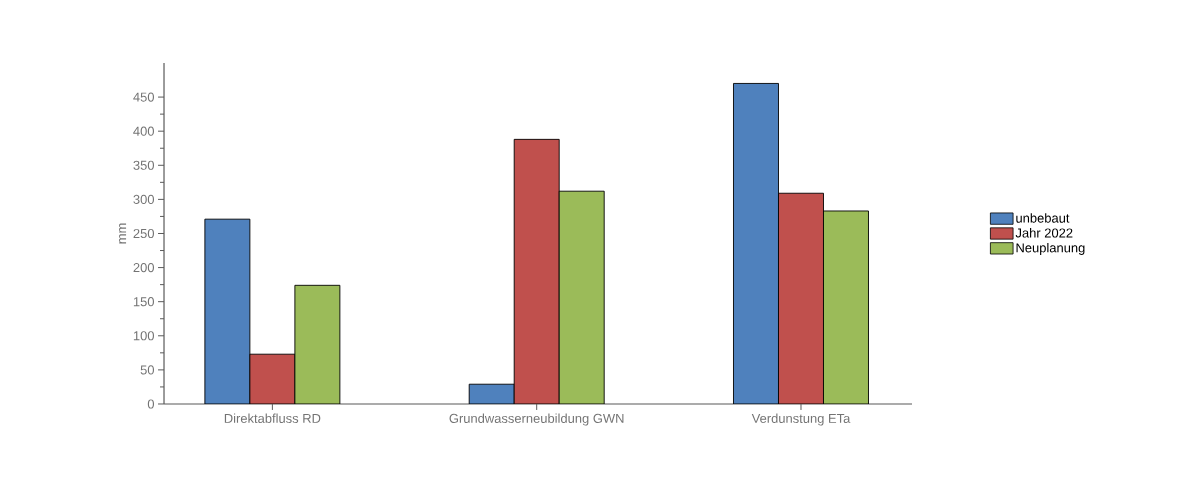 This screenshot has width=1203, height=501. Describe the element at coordinates (144, 268) in the screenshot. I see `y-tick-label: 200` at that location.